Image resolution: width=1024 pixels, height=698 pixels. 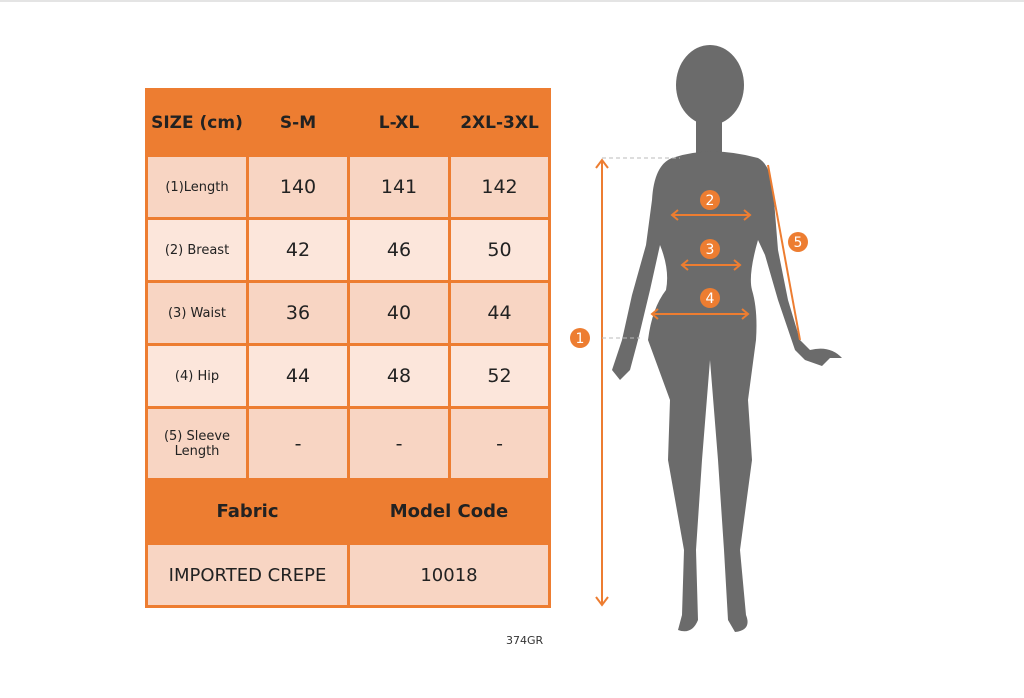 I want to click on table-row: (5) Sleeve Length - - -, so click(x=348, y=443).